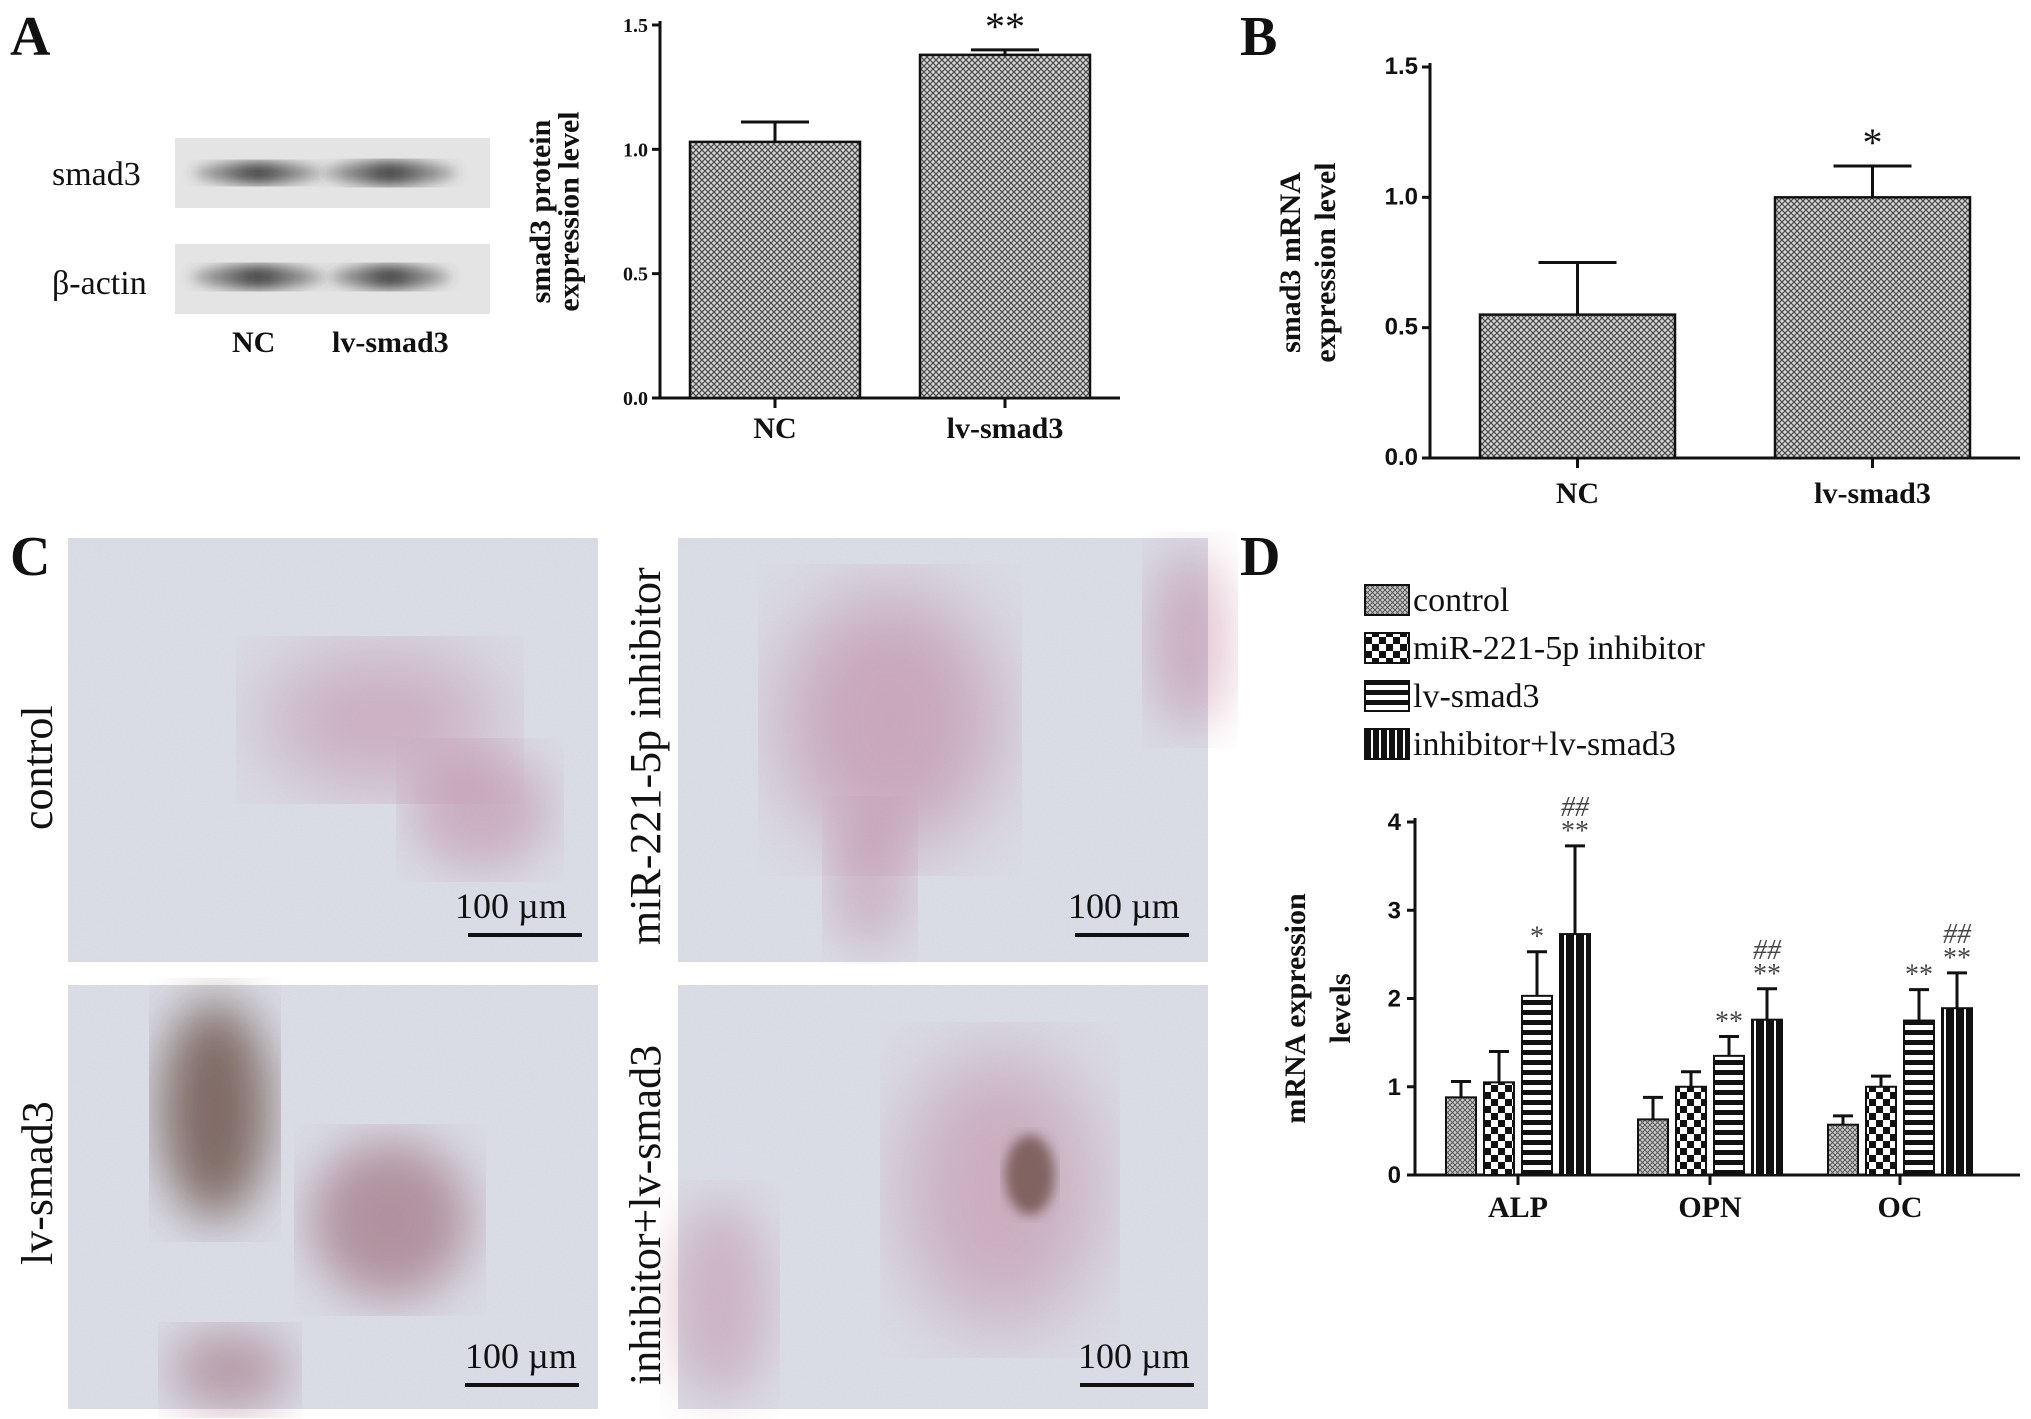 This screenshot has height=1419, width=2031. Describe the element at coordinates (1137, 1385) in the screenshot. I see `scale-bar-combined` at that location.